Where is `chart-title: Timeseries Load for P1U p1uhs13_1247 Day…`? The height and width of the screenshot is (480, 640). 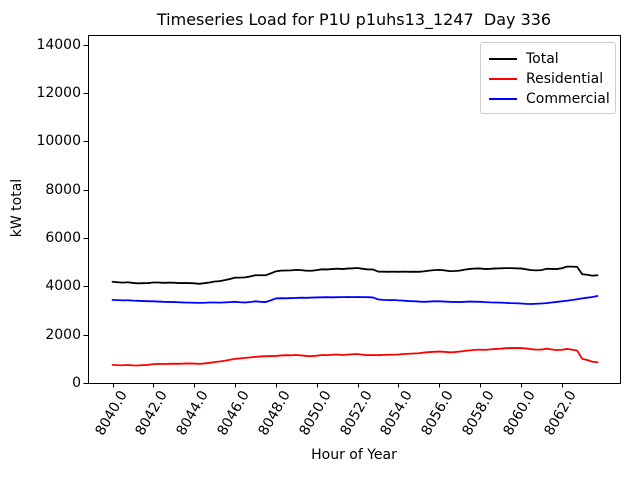 chart-title: Timeseries Load for P1U p1uhs13_1247 Day… is located at coordinates (354, 19).